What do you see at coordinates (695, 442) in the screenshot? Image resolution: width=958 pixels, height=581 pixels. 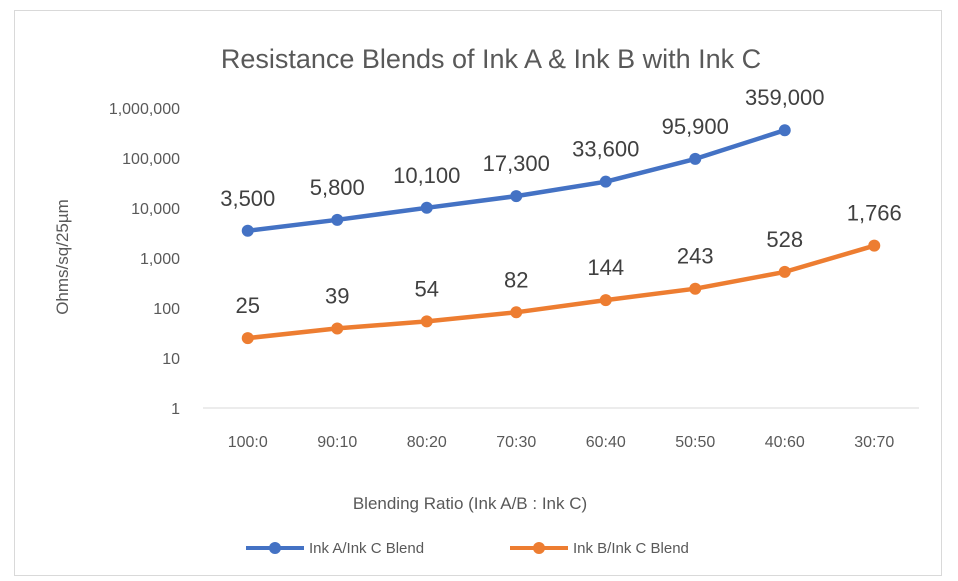 I see `x-tick-label: 50:50` at bounding box center [695, 442].